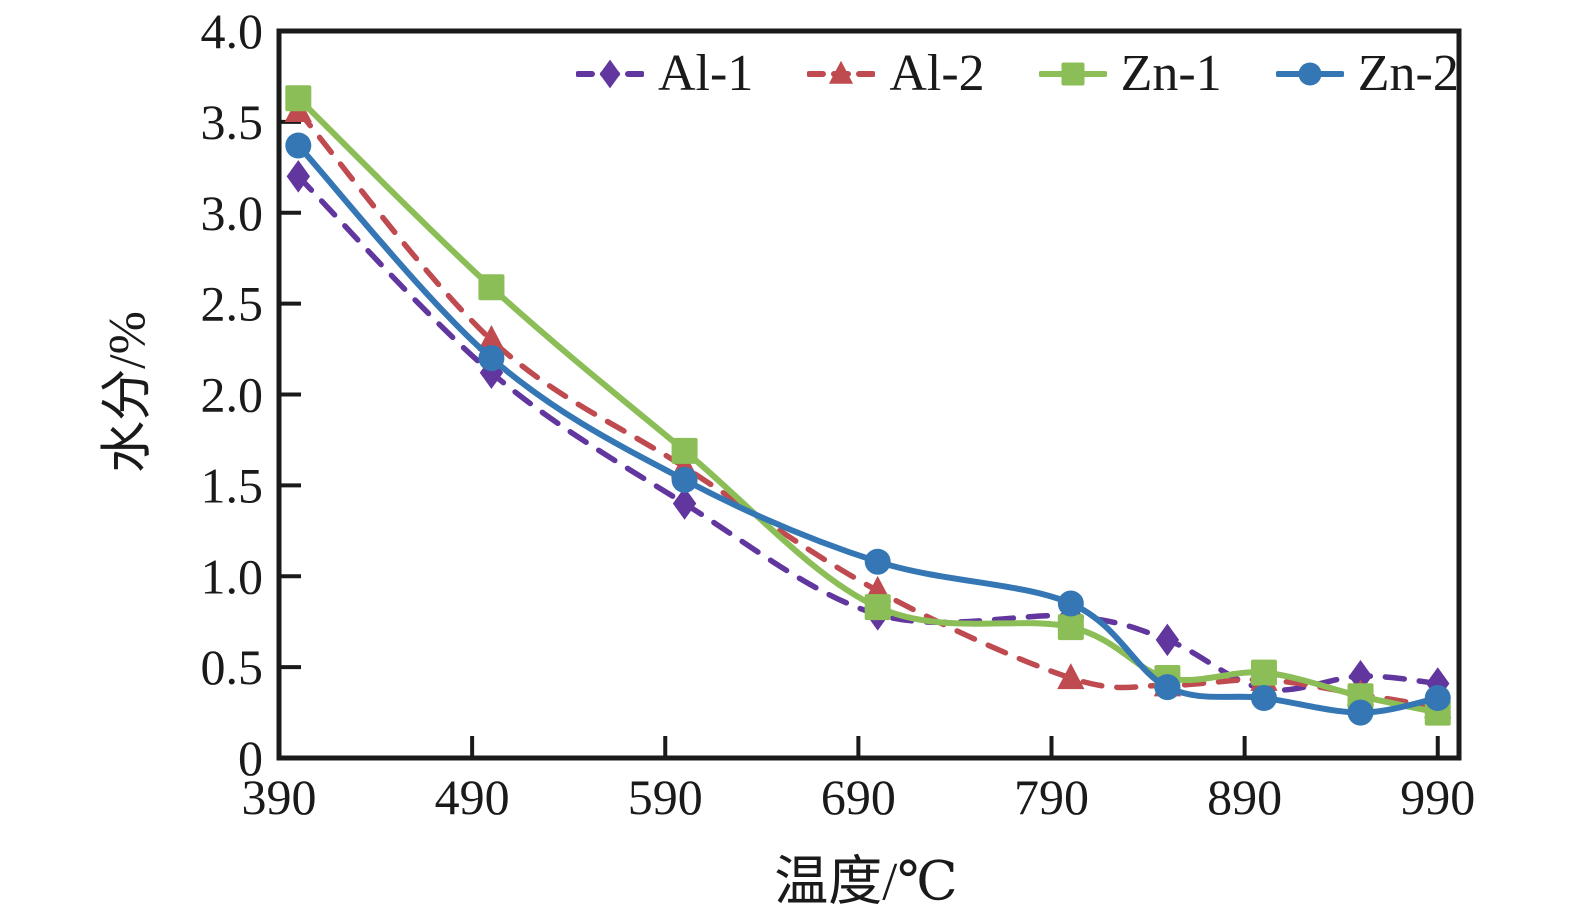 Image resolution: width=1575 pixels, height=922 pixels. I want to click on x-tick-label: 390, so click(279, 797).